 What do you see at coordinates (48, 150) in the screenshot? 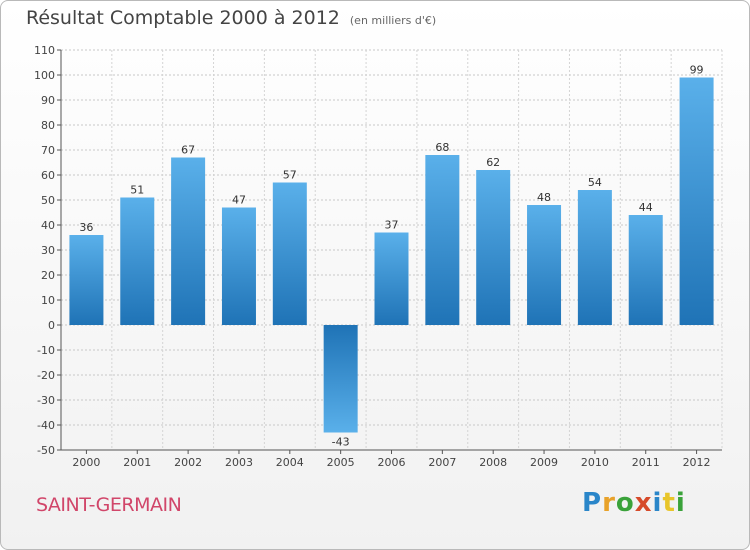
I see `y-tick-label: 70` at bounding box center [48, 150].